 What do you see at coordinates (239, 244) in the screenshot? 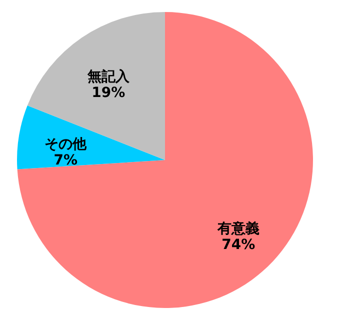
I see `data-label: 74%` at bounding box center [239, 244].